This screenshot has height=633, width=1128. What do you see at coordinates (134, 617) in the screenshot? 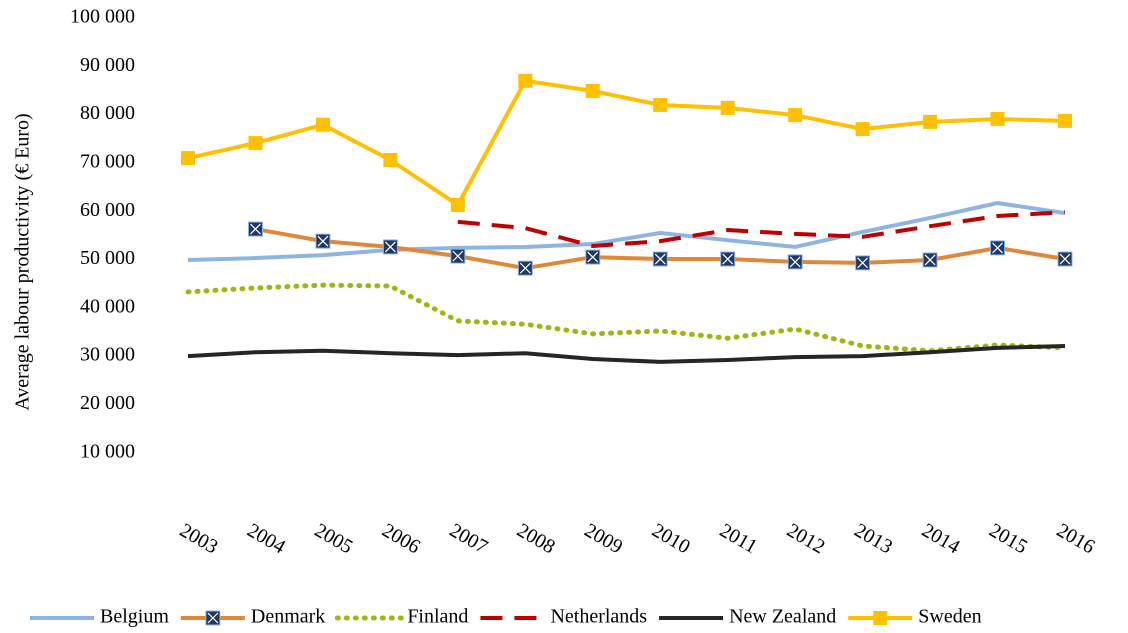
I see `legend-label: Belgium` at bounding box center [134, 617].